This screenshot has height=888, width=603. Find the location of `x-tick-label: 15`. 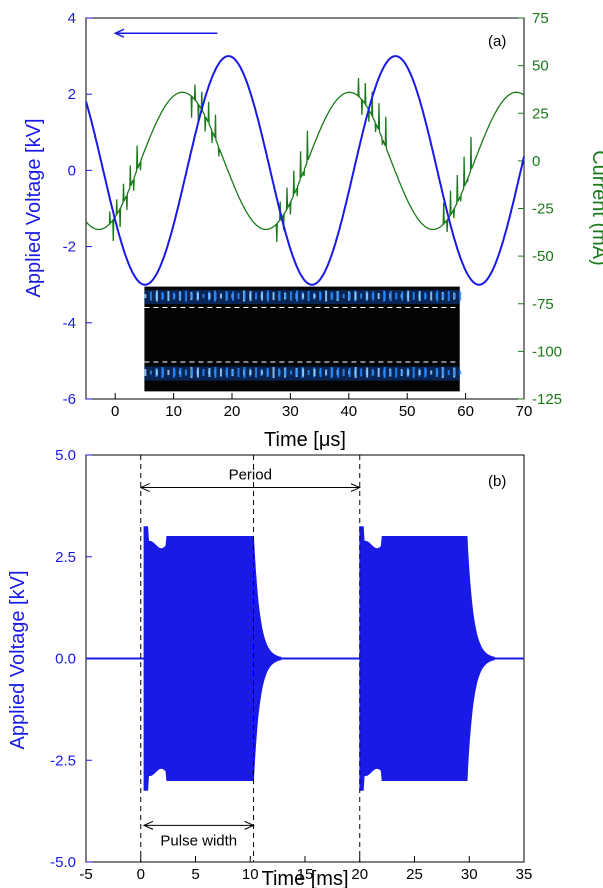

x-tick-label: 15 is located at coordinates (305, 874).